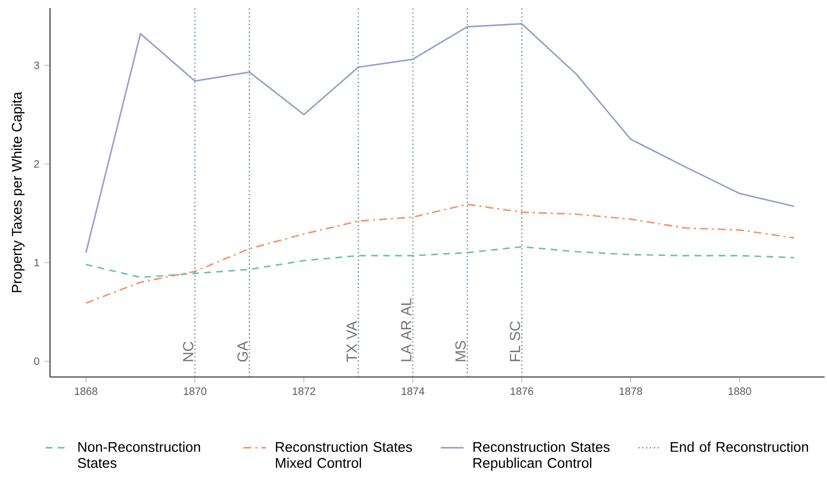  What do you see at coordinates (542, 456) in the screenshot?
I see `legend-label: Reconstruction States Republican Control` at bounding box center [542, 456].